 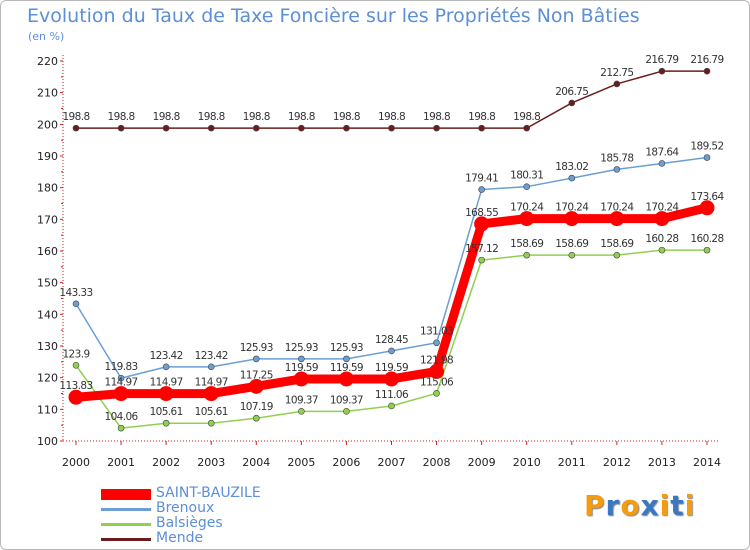 What do you see at coordinates (126, 539) in the screenshot?
I see `legend-swatch-mende` at bounding box center [126, 539].